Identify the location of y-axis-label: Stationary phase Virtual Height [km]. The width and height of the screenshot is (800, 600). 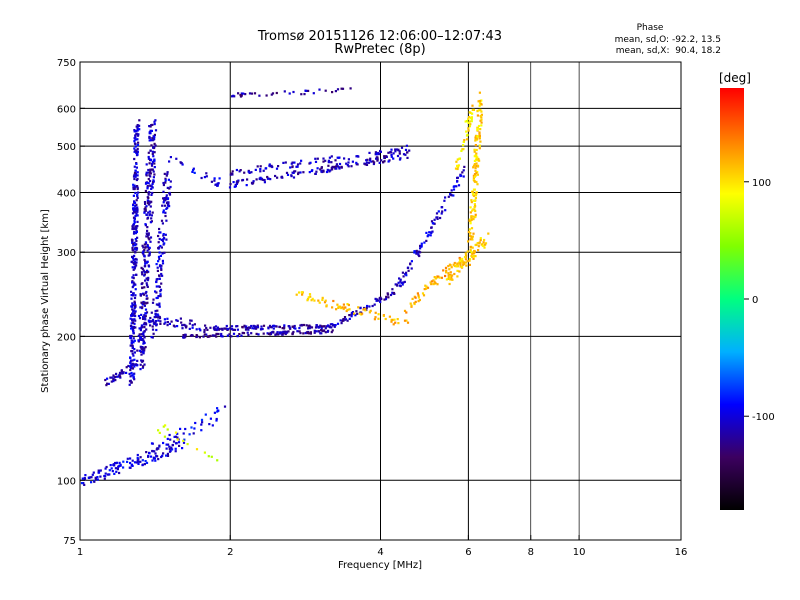
(45, 301).